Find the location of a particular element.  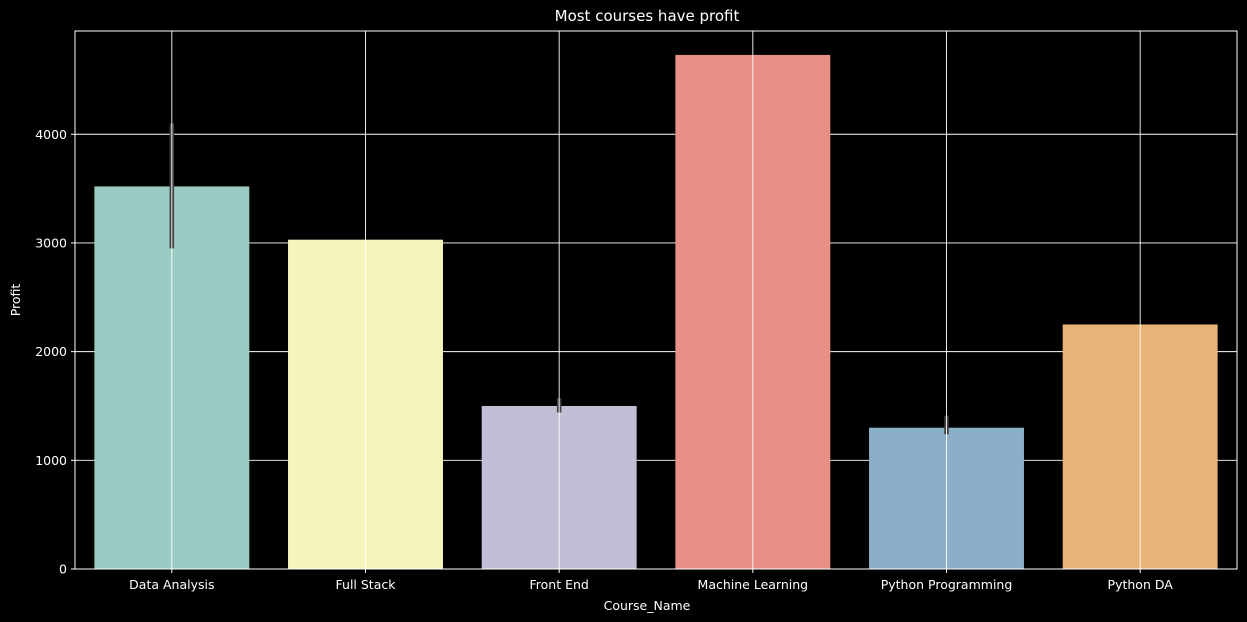

y-tick-label: 4000 is located at coordinates (51, 134).